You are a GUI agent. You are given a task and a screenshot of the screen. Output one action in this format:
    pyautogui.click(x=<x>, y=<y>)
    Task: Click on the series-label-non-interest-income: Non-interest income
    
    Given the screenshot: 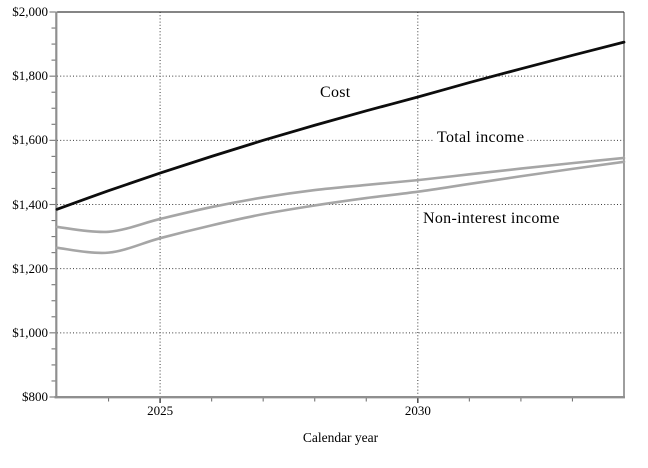 What is the action you would take?
    pyautogui.click(x=491, y=219)
    